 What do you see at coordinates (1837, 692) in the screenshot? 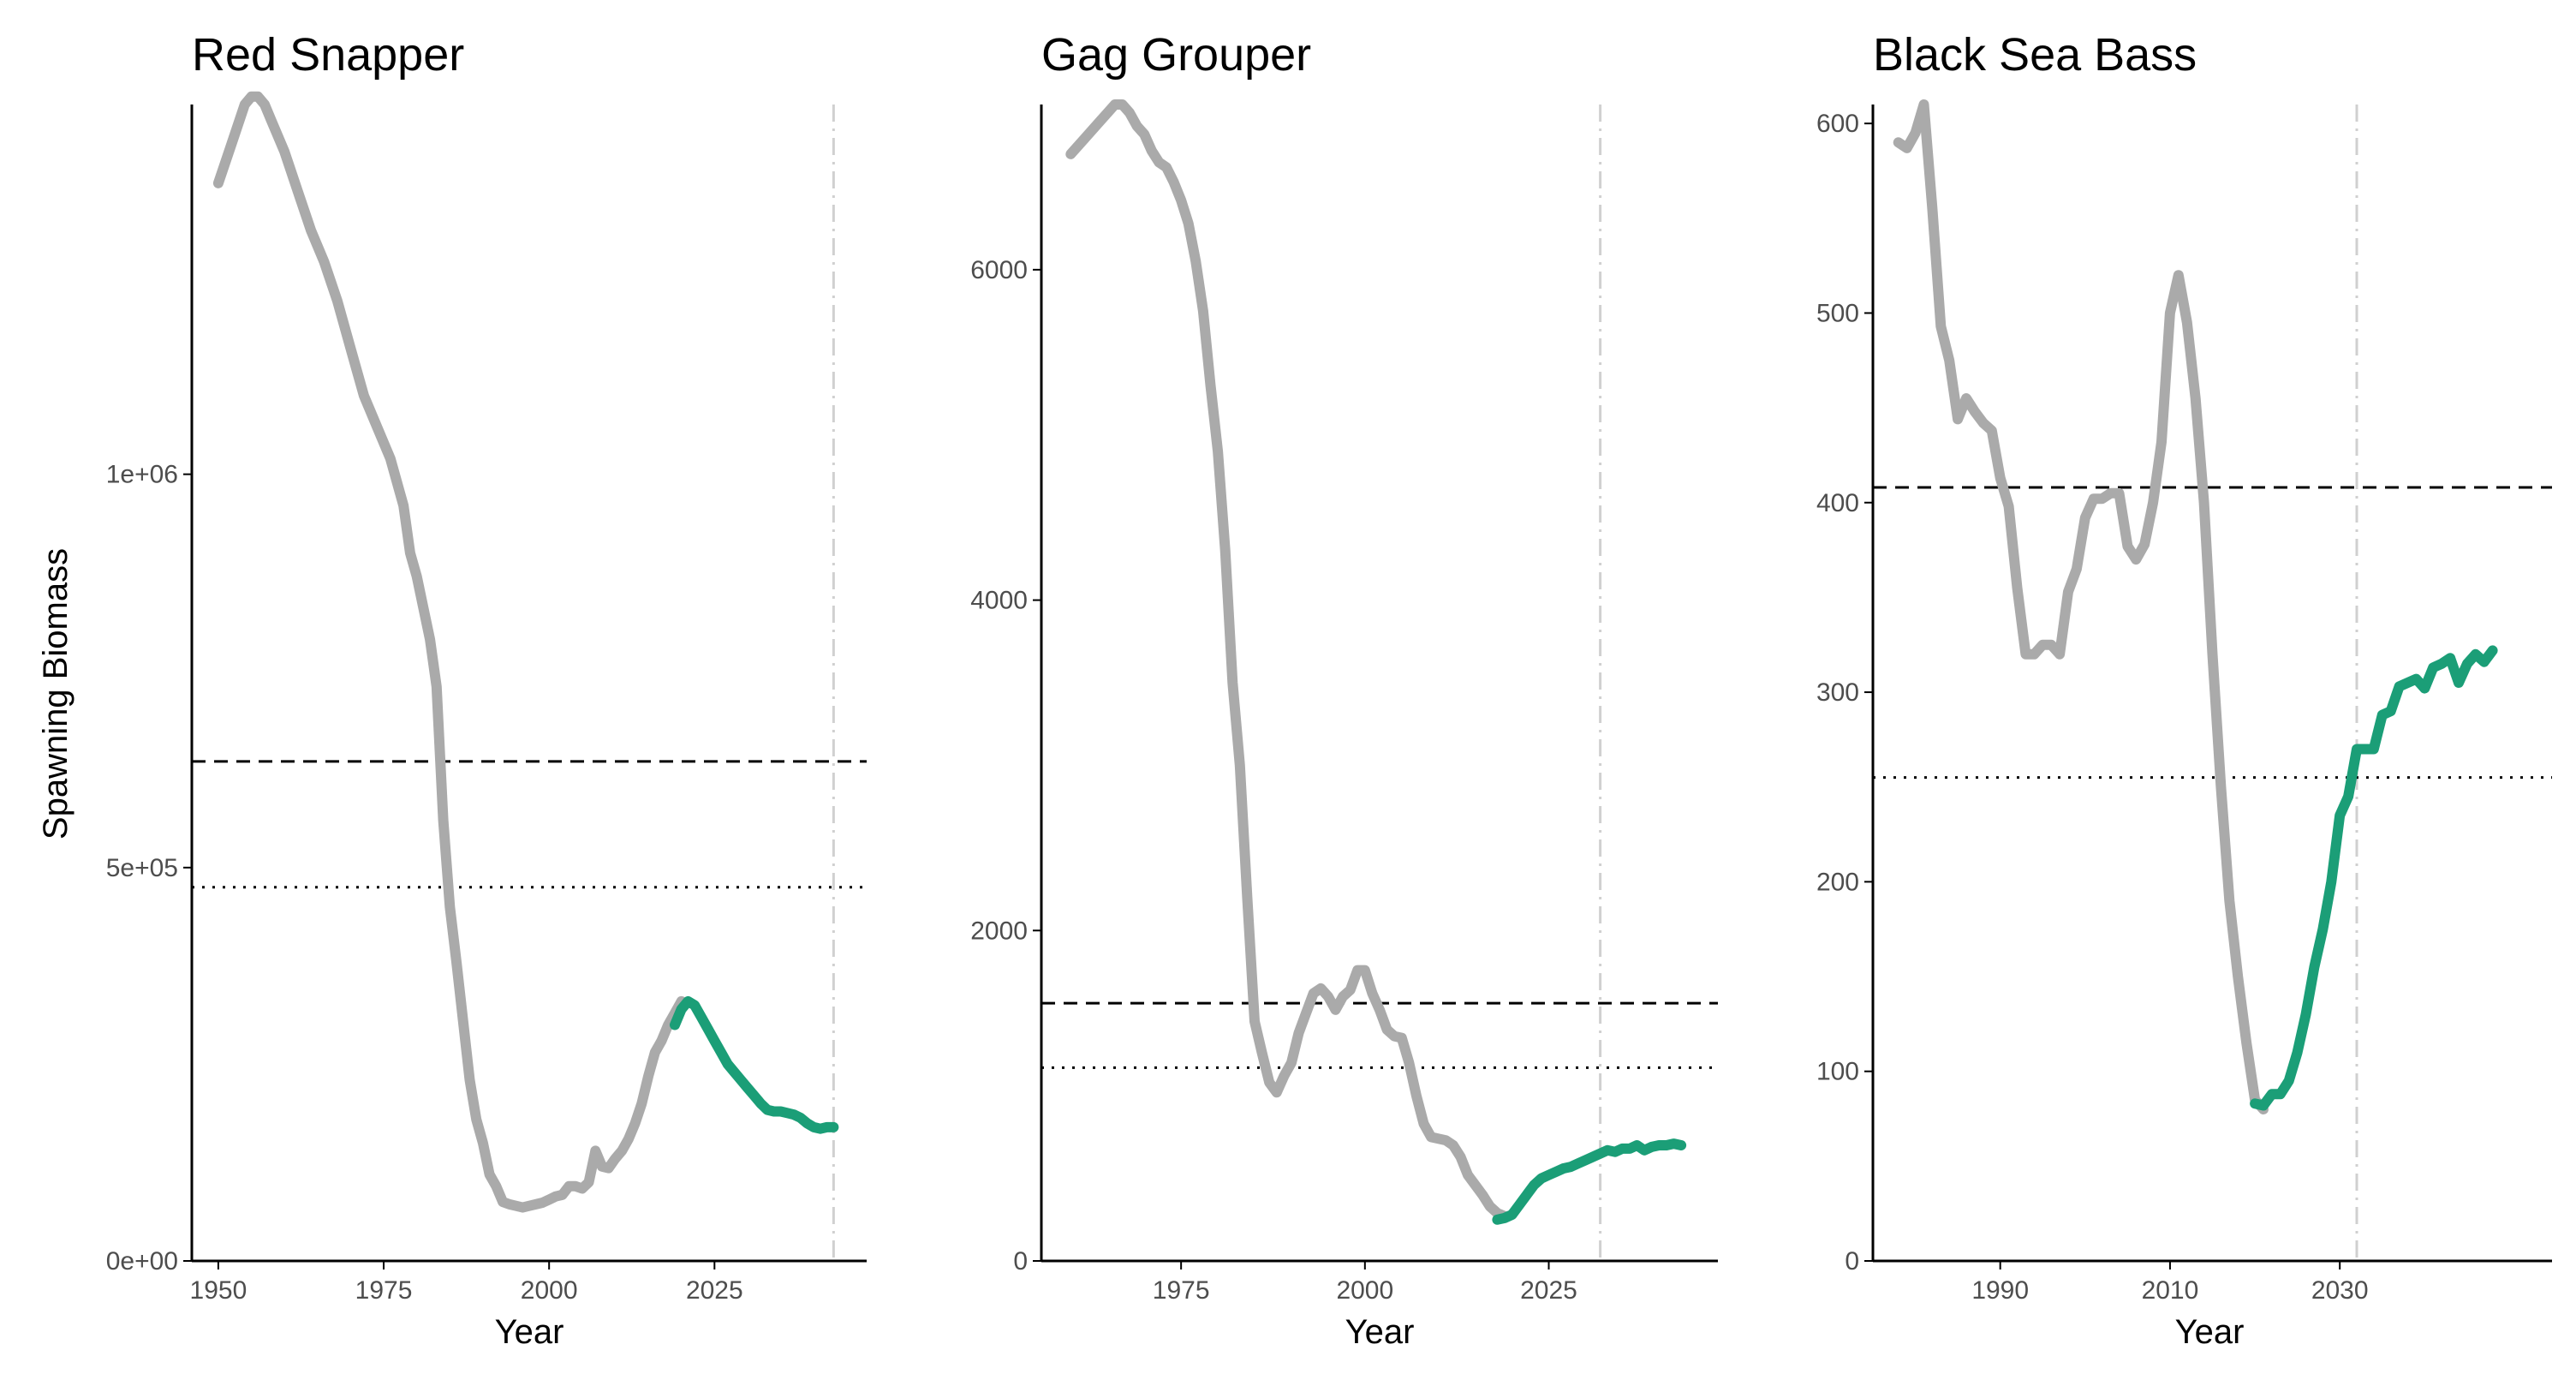
I see `y-tick-label: 300` at bounding box center [1837, 692].